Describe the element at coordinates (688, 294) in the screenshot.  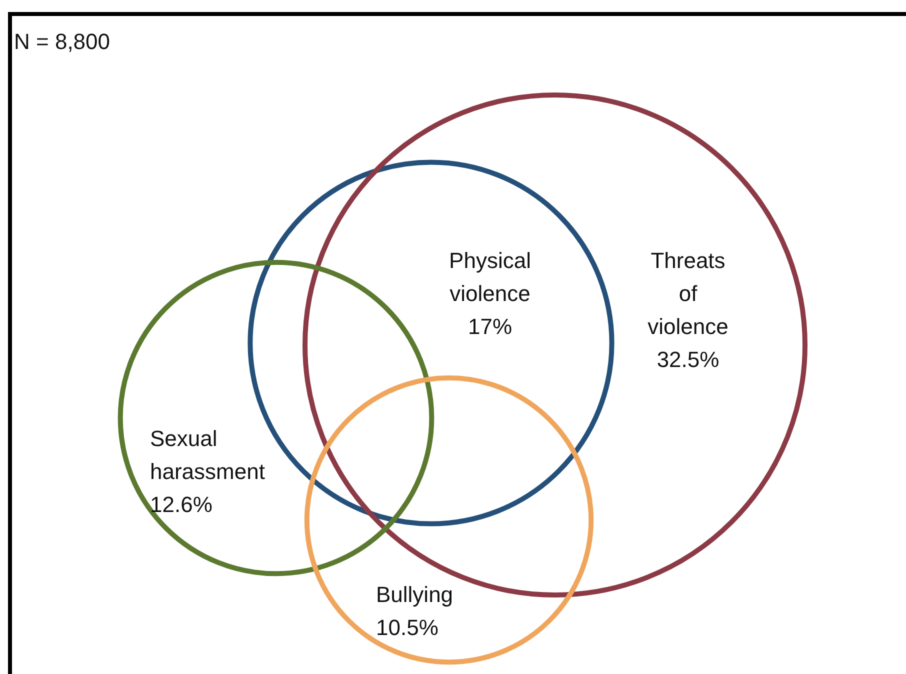
I see `category-label: Threats of violence` at that location.